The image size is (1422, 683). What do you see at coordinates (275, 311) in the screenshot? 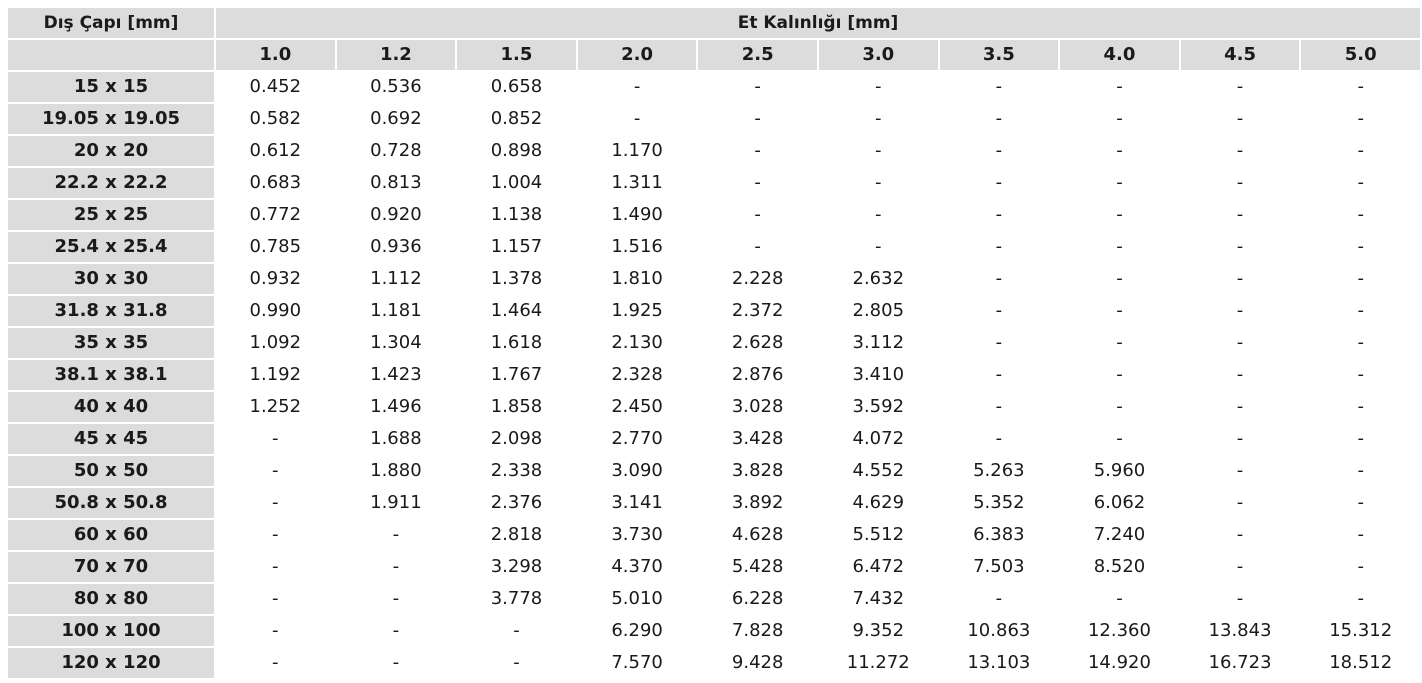
I see `weight-cell: 0.990` at bounding box center [275, 311].